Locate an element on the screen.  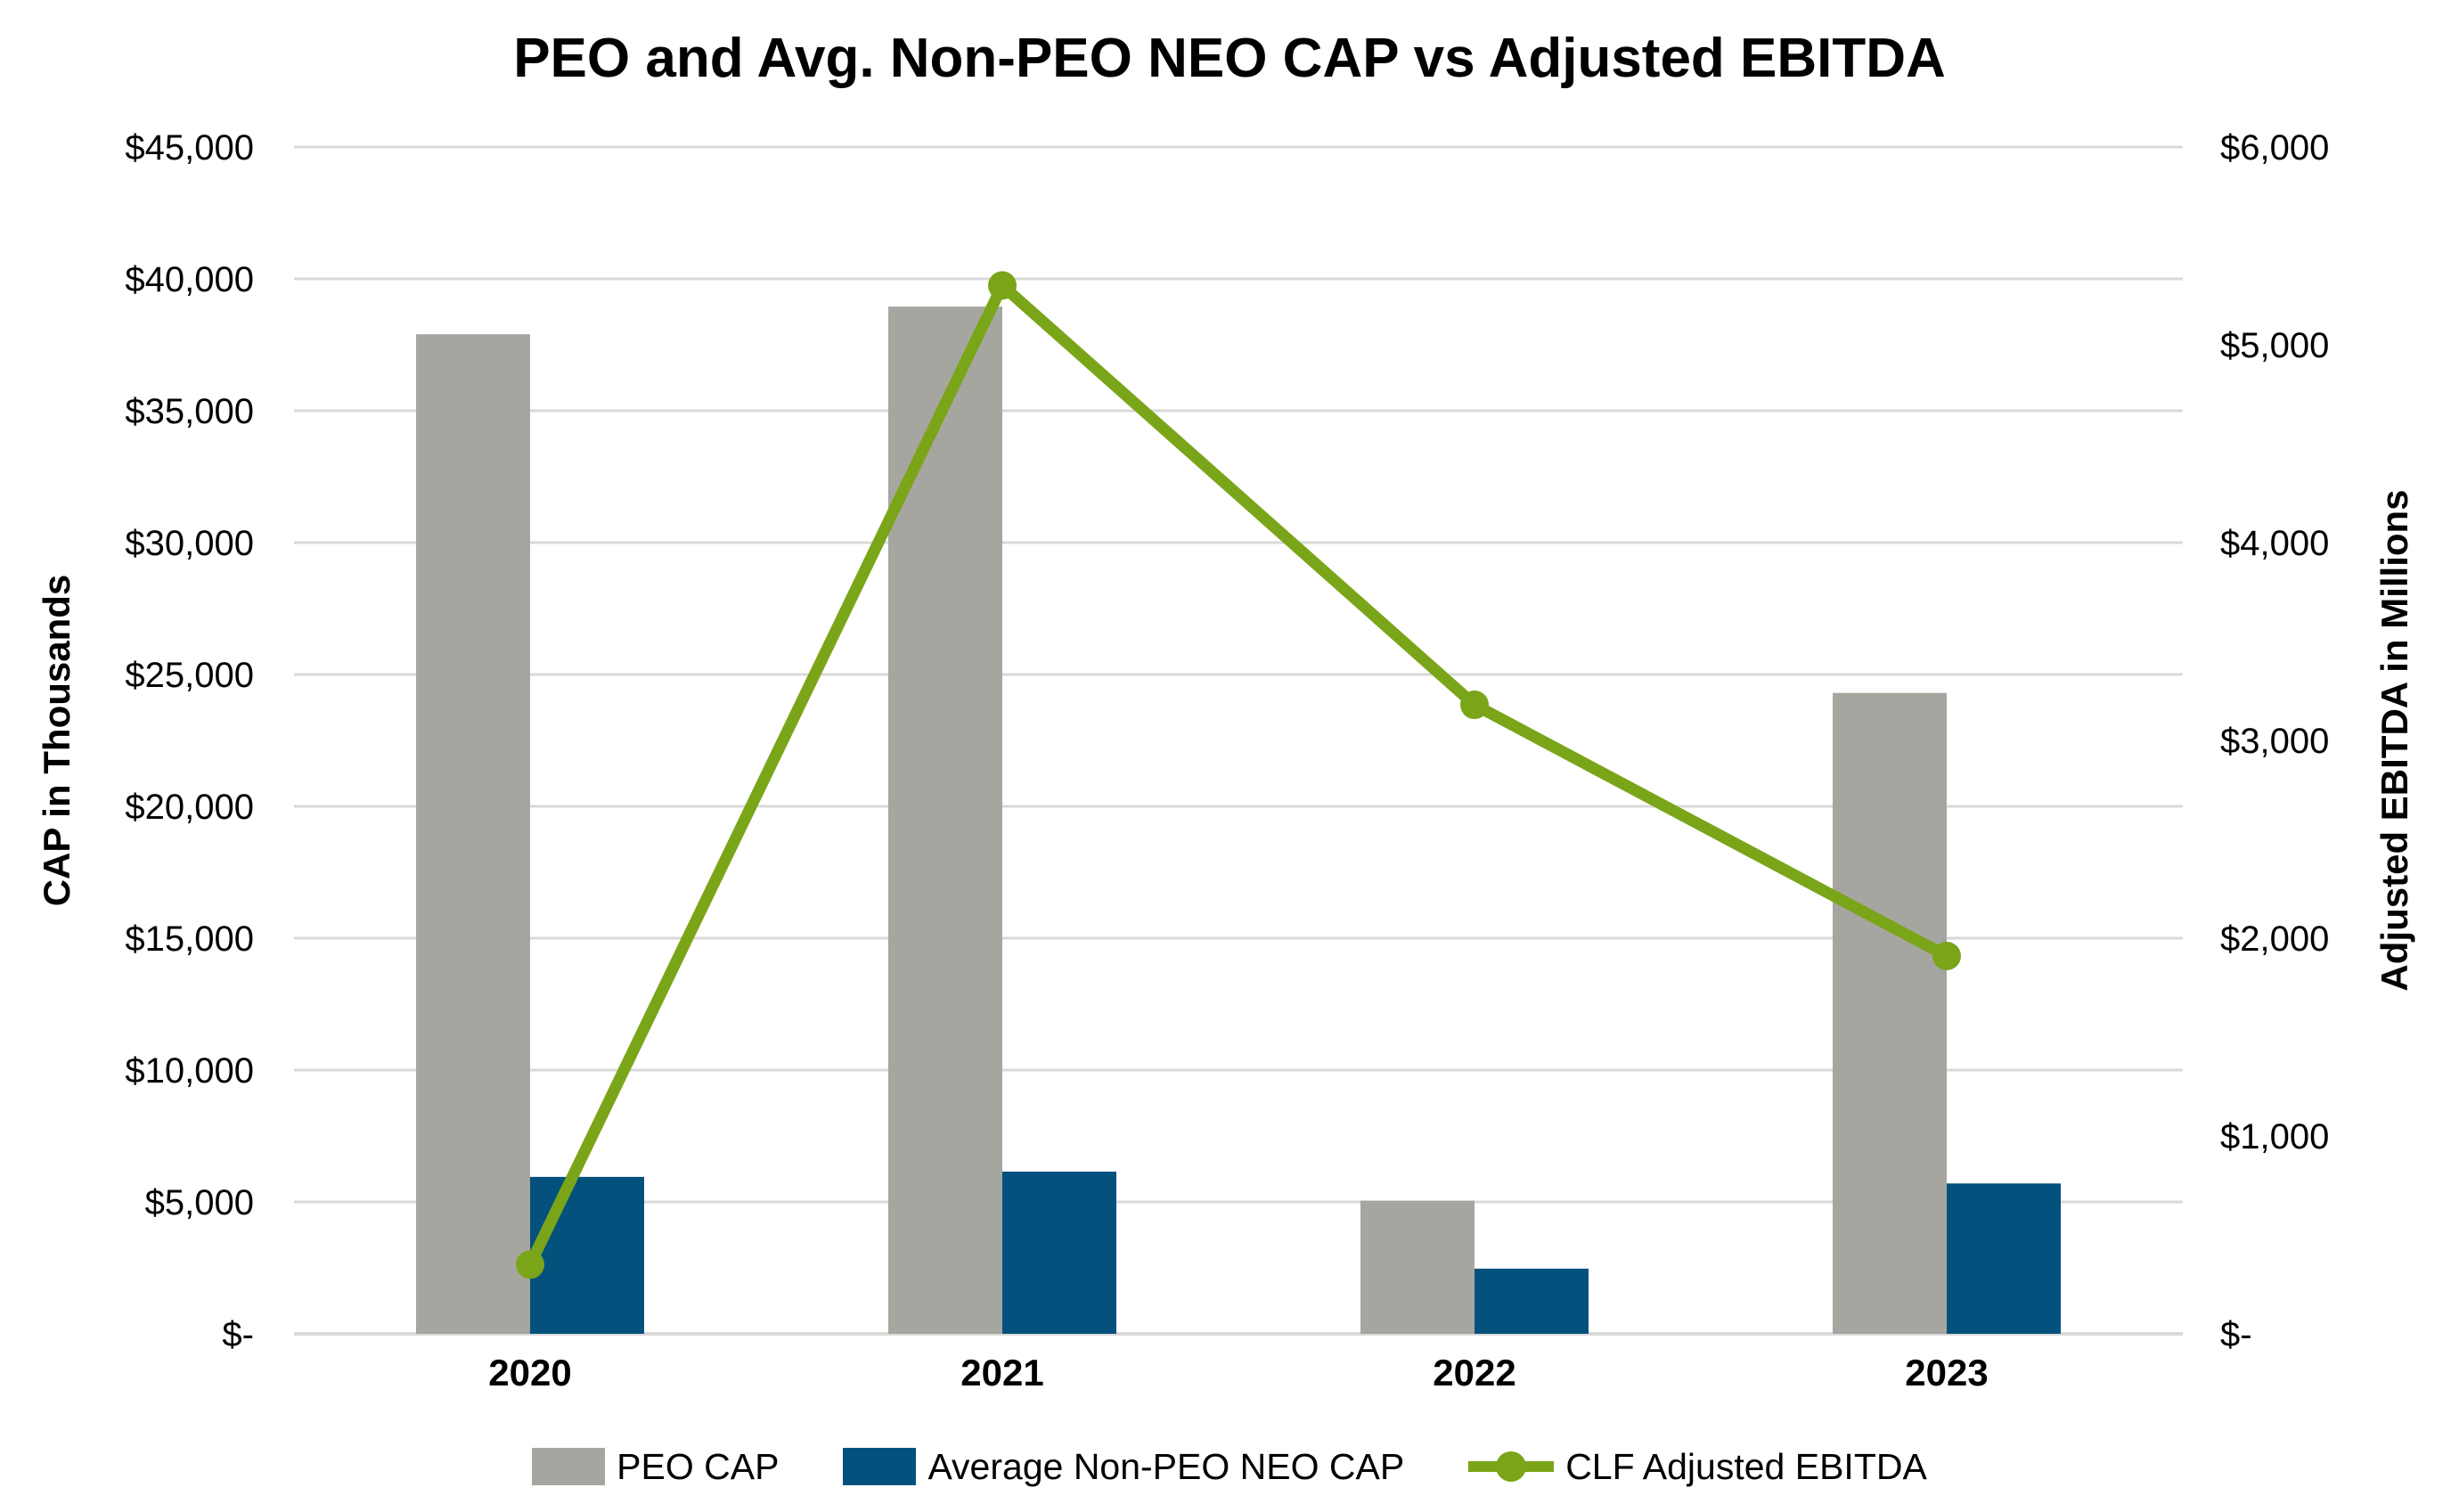
right-axis-tick-label: $5,000 is located at coordinates (2274, 346).